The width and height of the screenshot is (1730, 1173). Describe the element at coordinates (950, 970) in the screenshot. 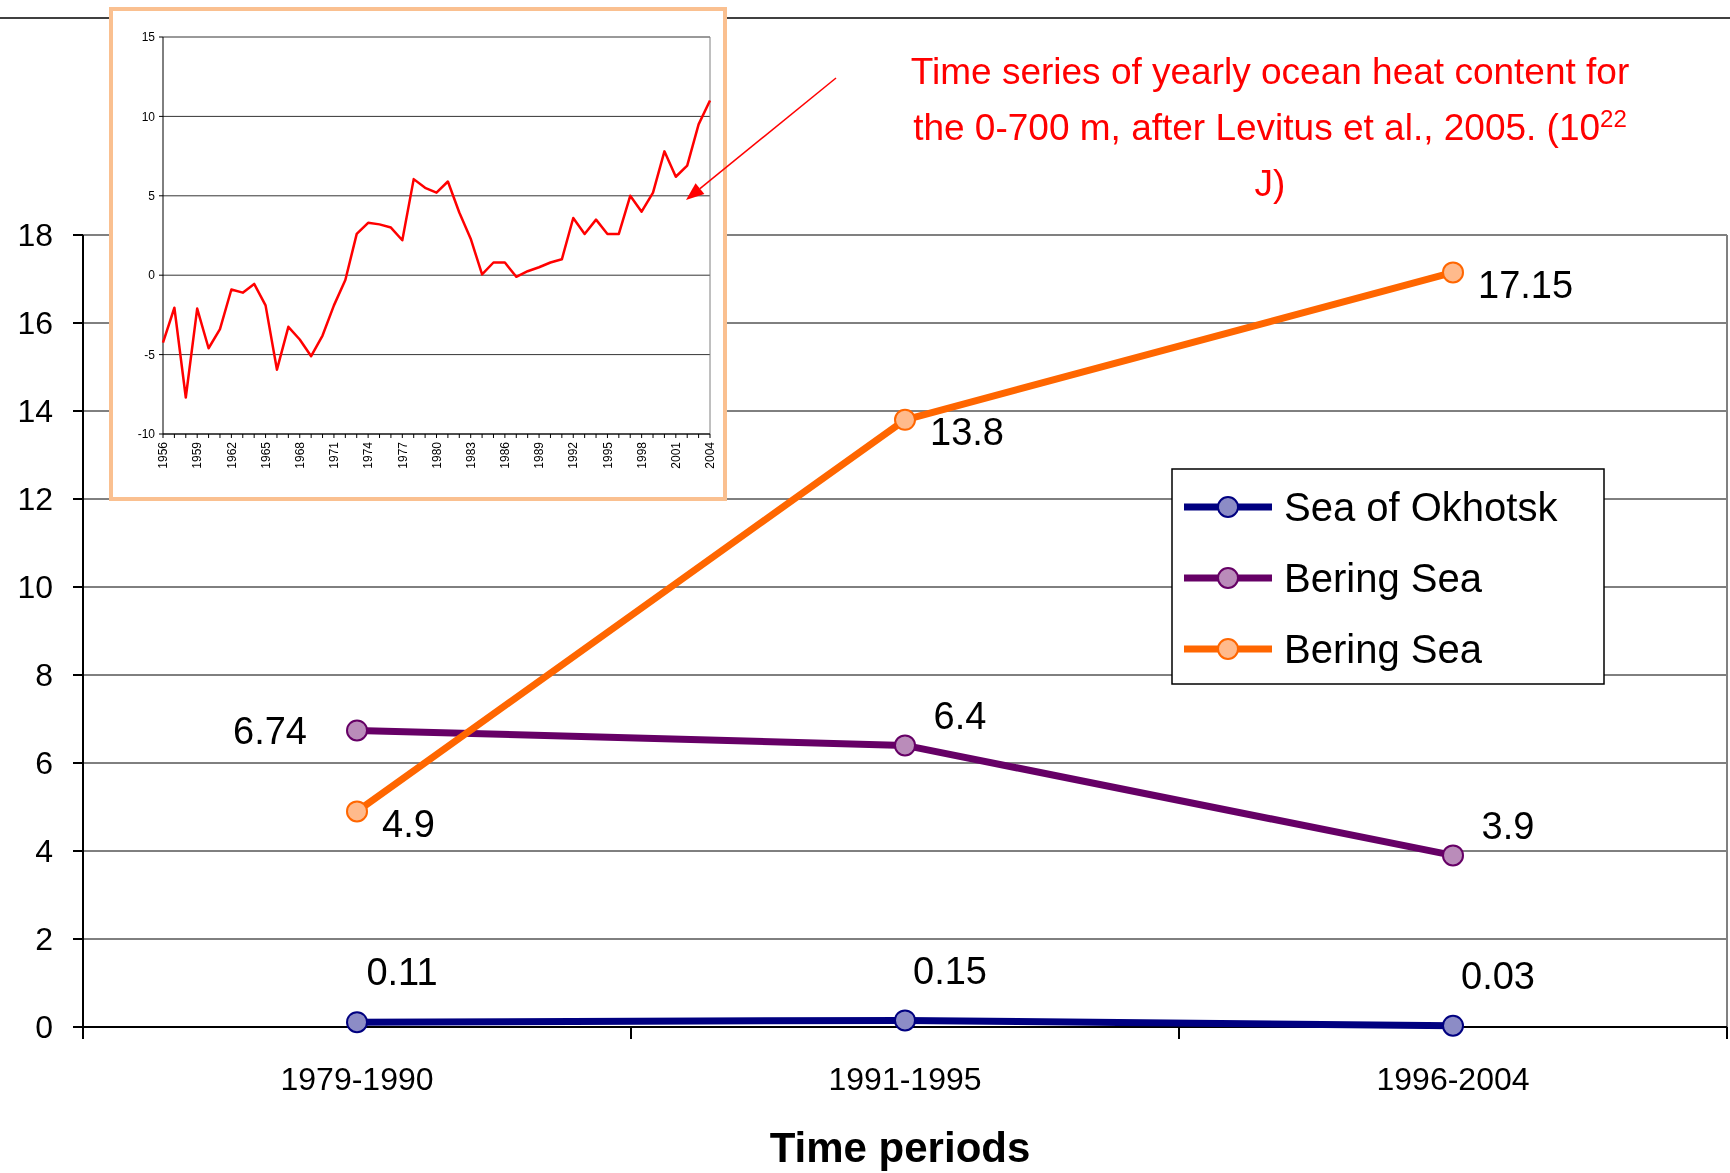

I see `data-label: 0.15` at that location.